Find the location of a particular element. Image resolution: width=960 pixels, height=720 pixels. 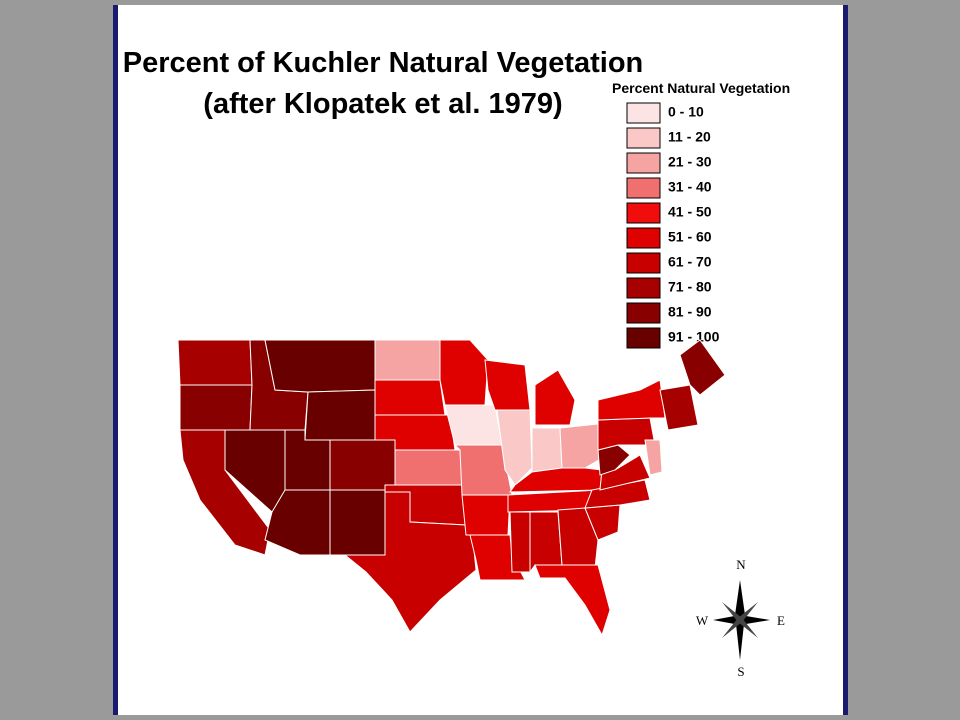

compass-label: N is located at coordinates (741, 564).